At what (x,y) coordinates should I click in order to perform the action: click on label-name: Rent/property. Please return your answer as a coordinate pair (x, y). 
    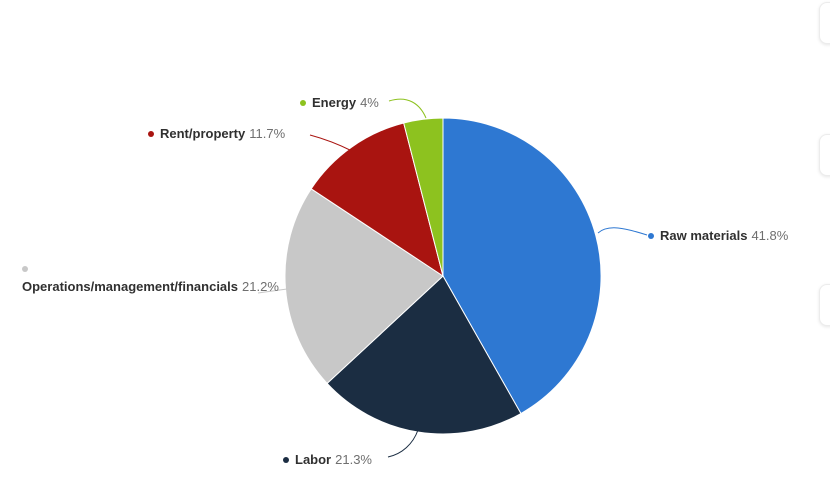
    Looking at the image, I should click on (203, 133).